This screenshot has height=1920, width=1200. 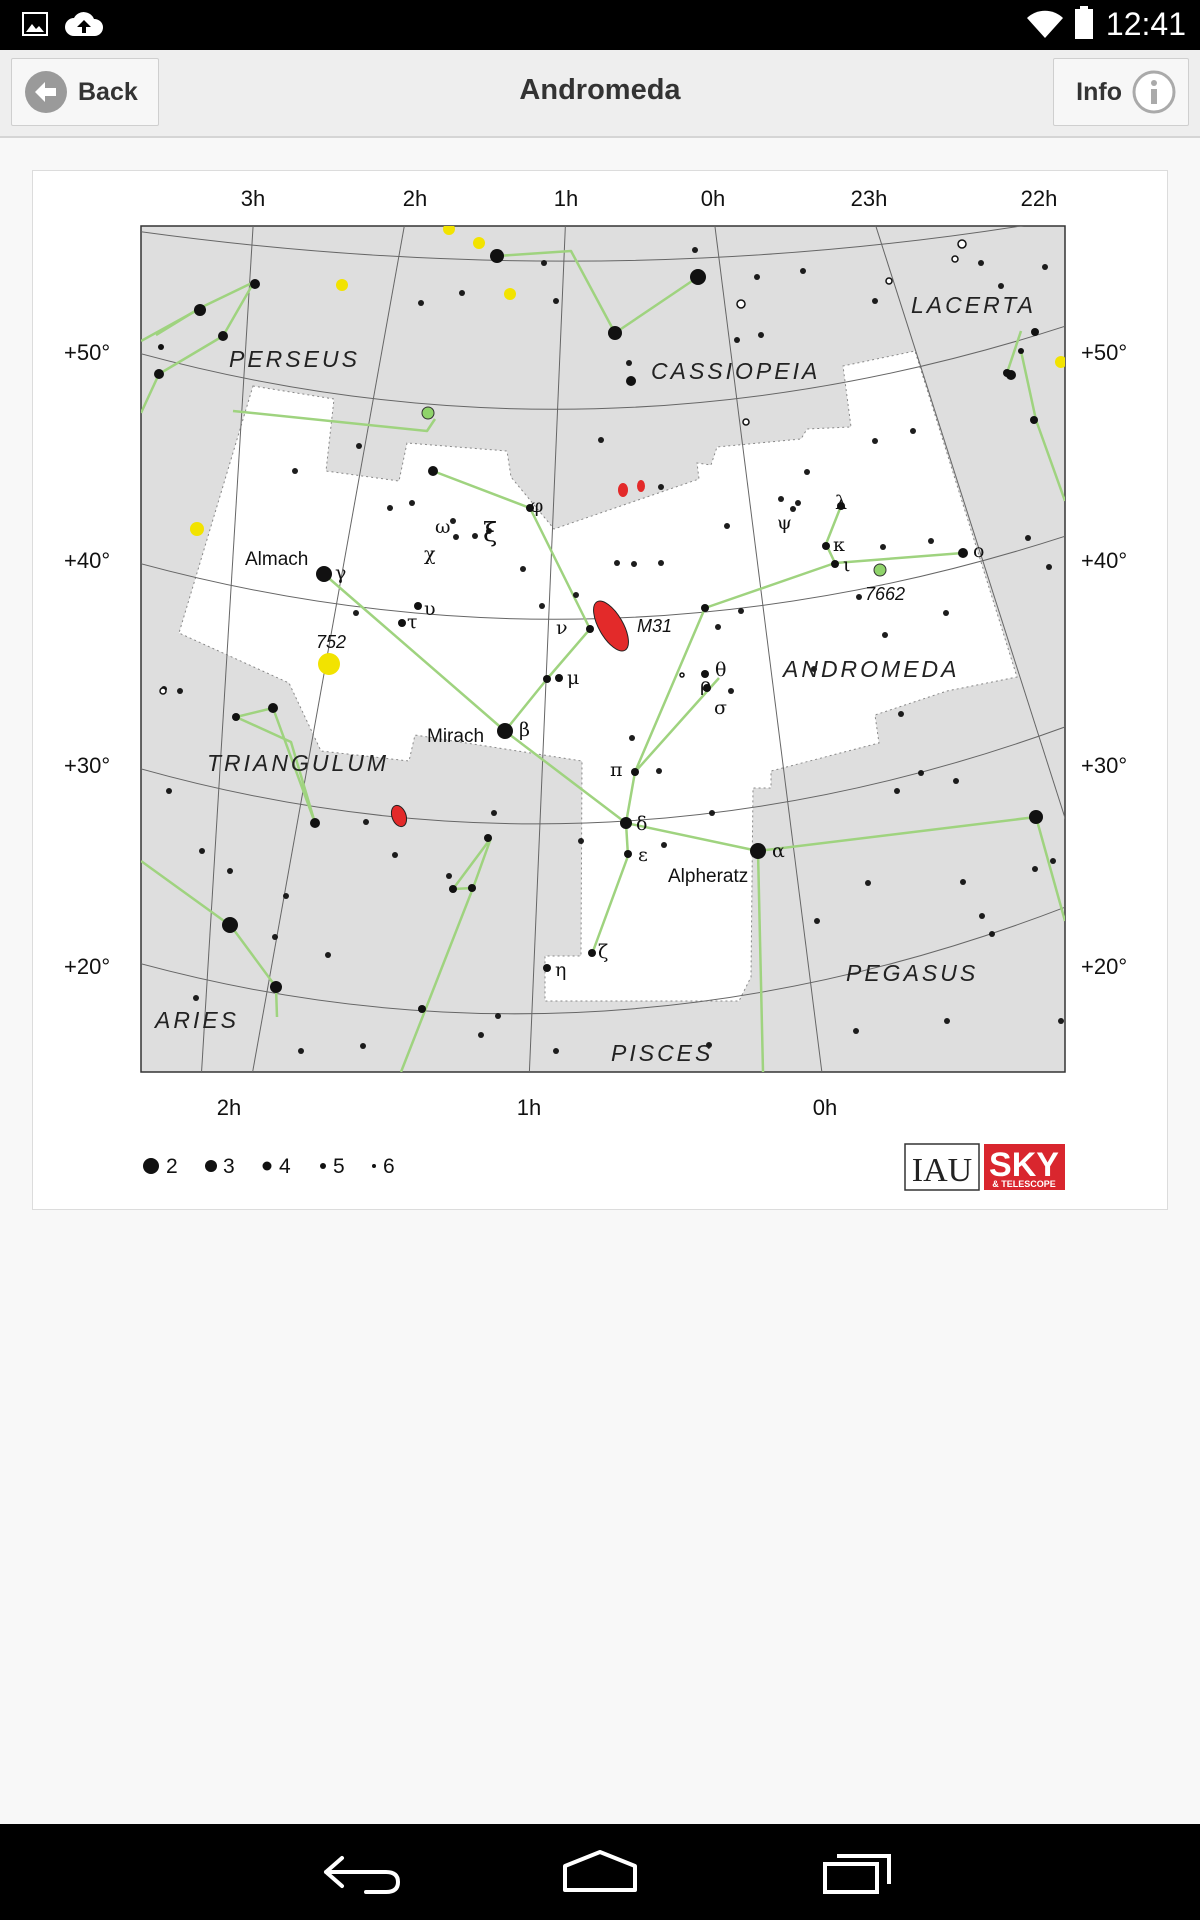 What do you see at coordinates (339, 1166) in the screenshot?
I see `legend-mag: 5` at bounding box center [339, 1166].